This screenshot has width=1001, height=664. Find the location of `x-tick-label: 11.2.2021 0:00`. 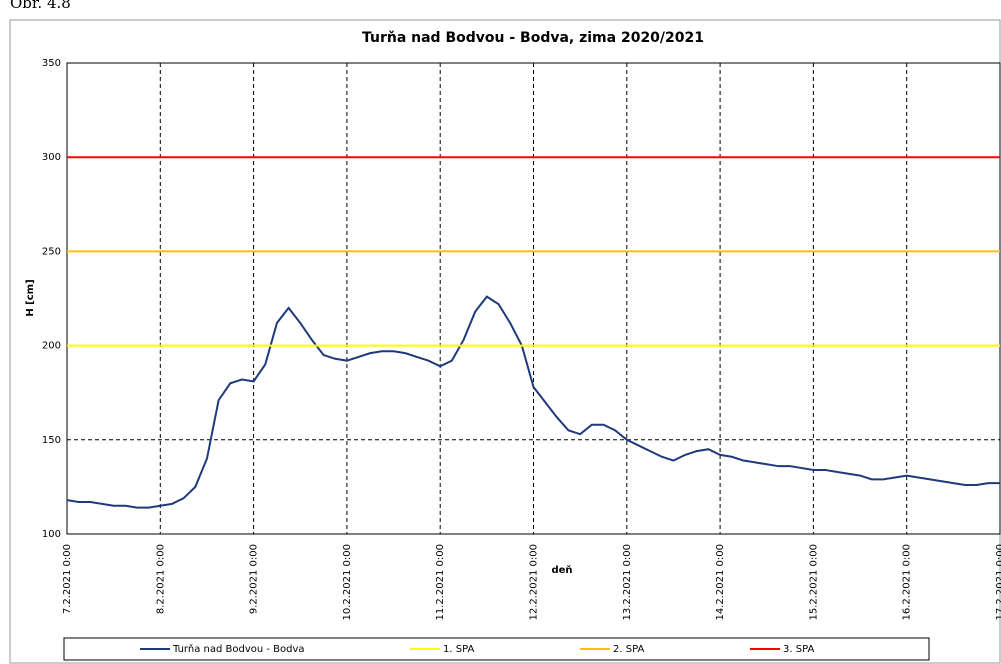

x-tick-label: 11.2.2021 0:00 is located at coordinates (440, 582).